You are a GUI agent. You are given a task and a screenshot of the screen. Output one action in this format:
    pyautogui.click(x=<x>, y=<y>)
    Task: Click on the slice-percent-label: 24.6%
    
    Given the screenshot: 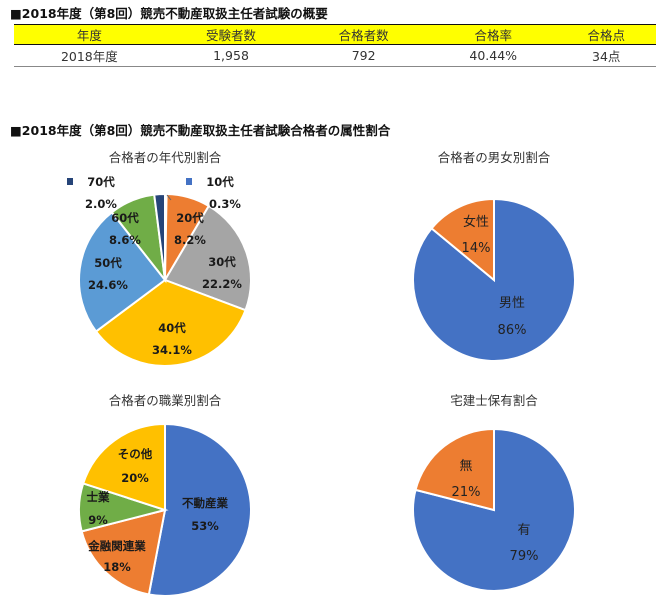 What is the action you would take?
    pyautogui.click(x=108, y=285)
    